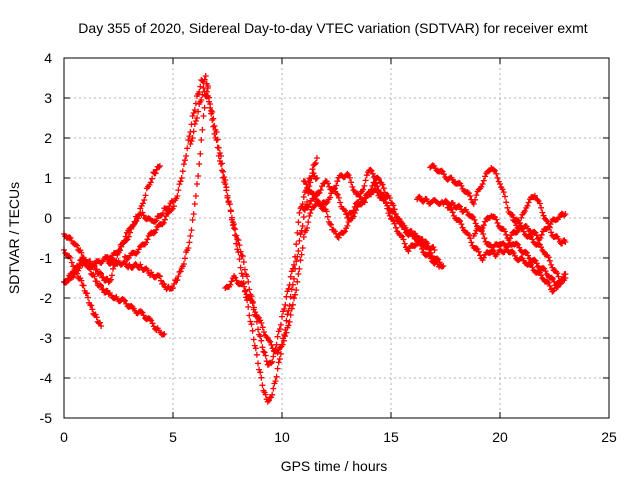  I want to click on series-track-a, so click(114, 284).